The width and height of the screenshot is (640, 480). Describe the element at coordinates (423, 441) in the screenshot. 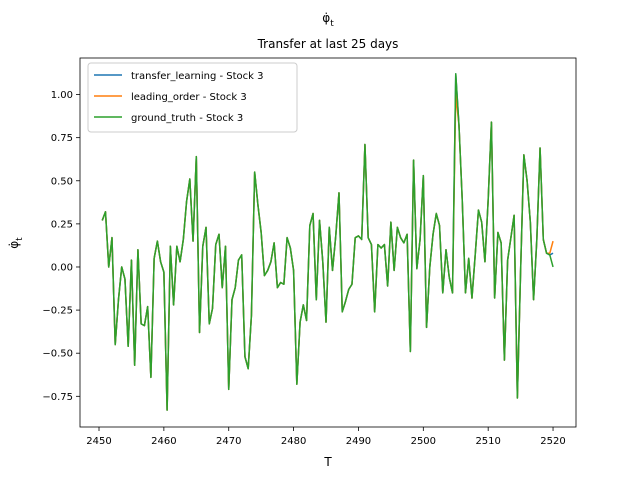

I see `x-tick-label: 2500` at that location.